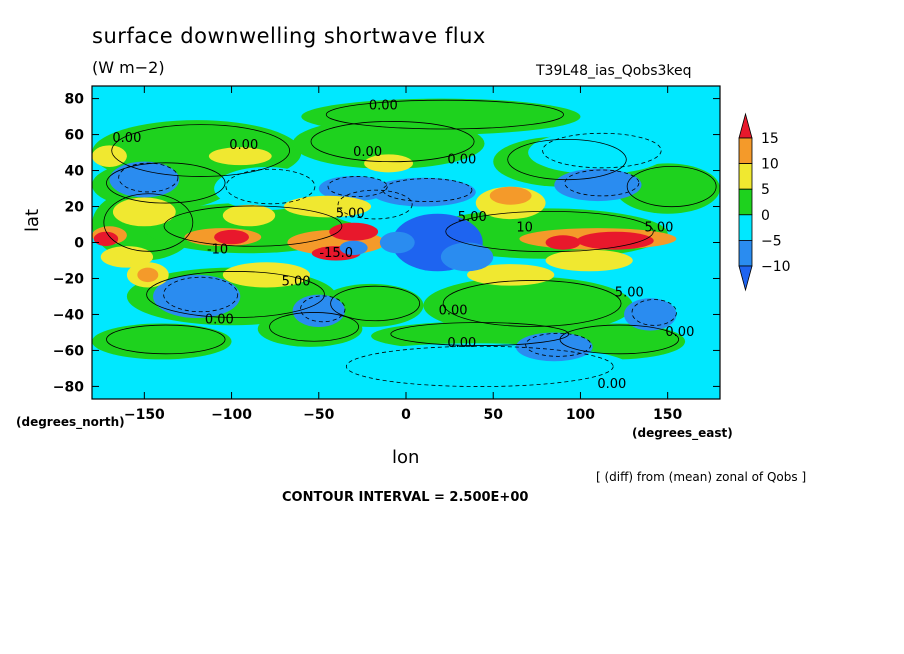 The image size is (904, 654). Describe the element at coordinates (68, 387) in the screenshot. I see `y-tick-label: −80` at that location.